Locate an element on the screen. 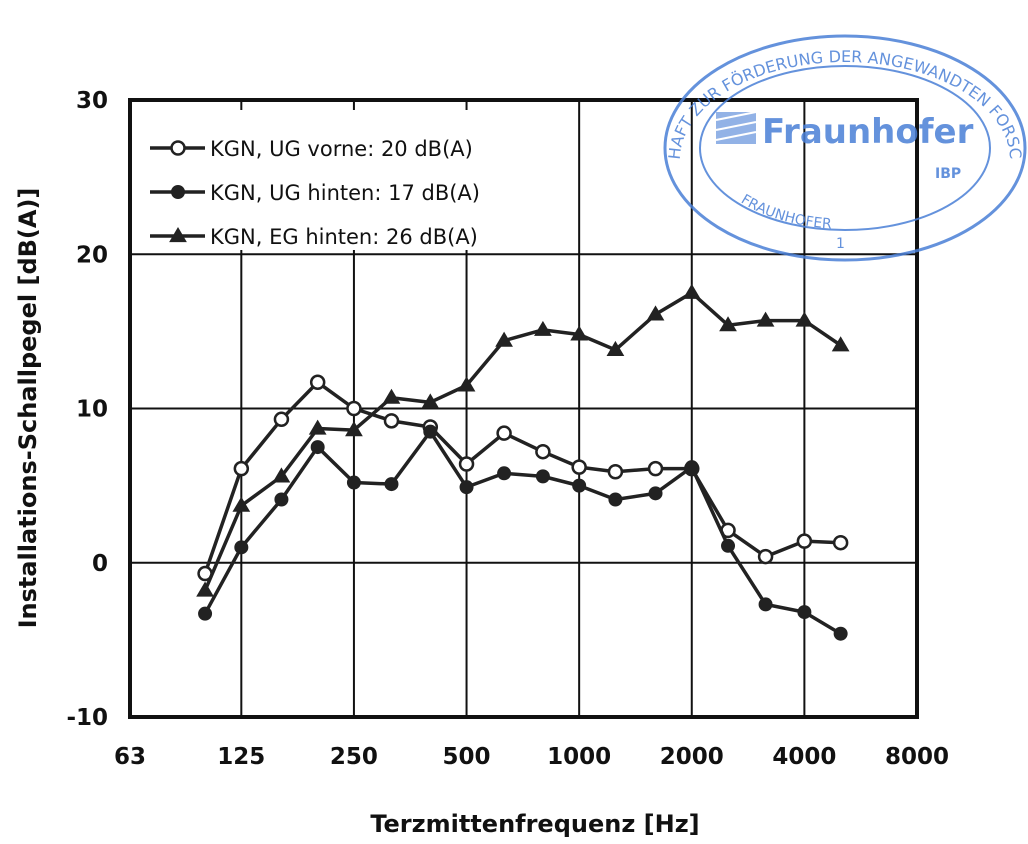 This screenshot has height=844, width=1028. x-tick-label: 1000 is located at coordinates (579, 757).